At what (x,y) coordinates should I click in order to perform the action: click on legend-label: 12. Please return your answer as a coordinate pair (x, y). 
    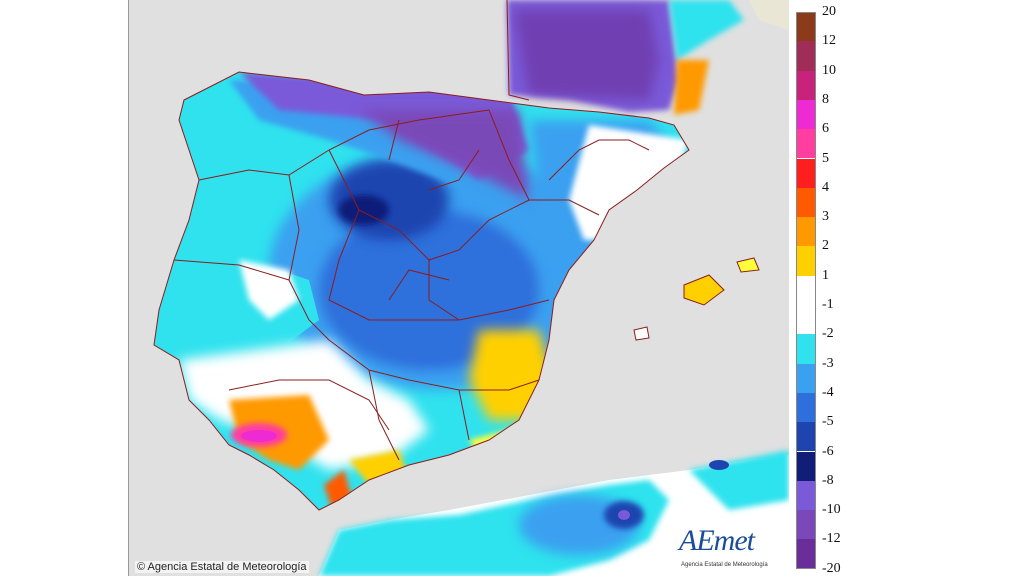
    Looking at the image, I should click on (829, 41).